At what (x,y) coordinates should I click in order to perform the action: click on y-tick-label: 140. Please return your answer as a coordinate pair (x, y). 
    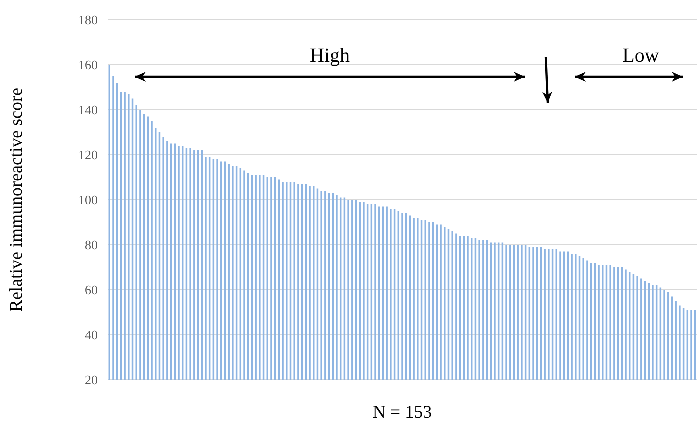
    Looking at the image, I should click on (88, 110).